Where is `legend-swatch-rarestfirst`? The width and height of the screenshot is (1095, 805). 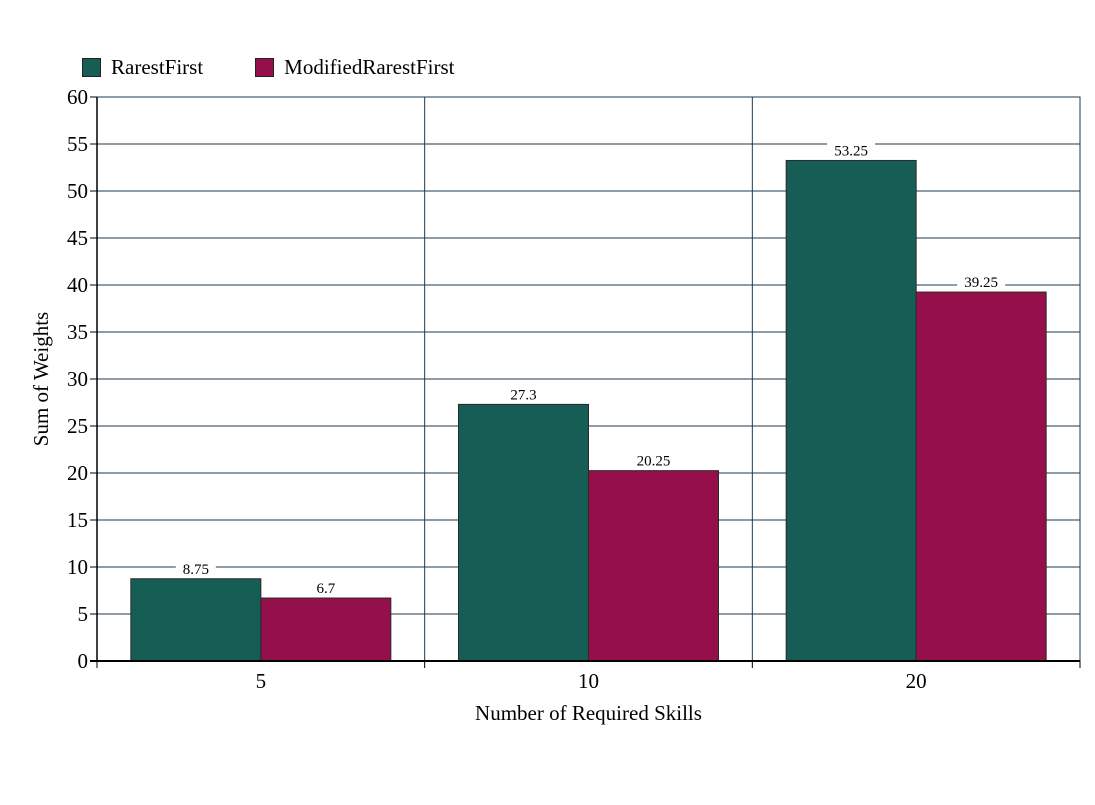
legend-swatch-rarestfirst is located at coordinates (91, 67).